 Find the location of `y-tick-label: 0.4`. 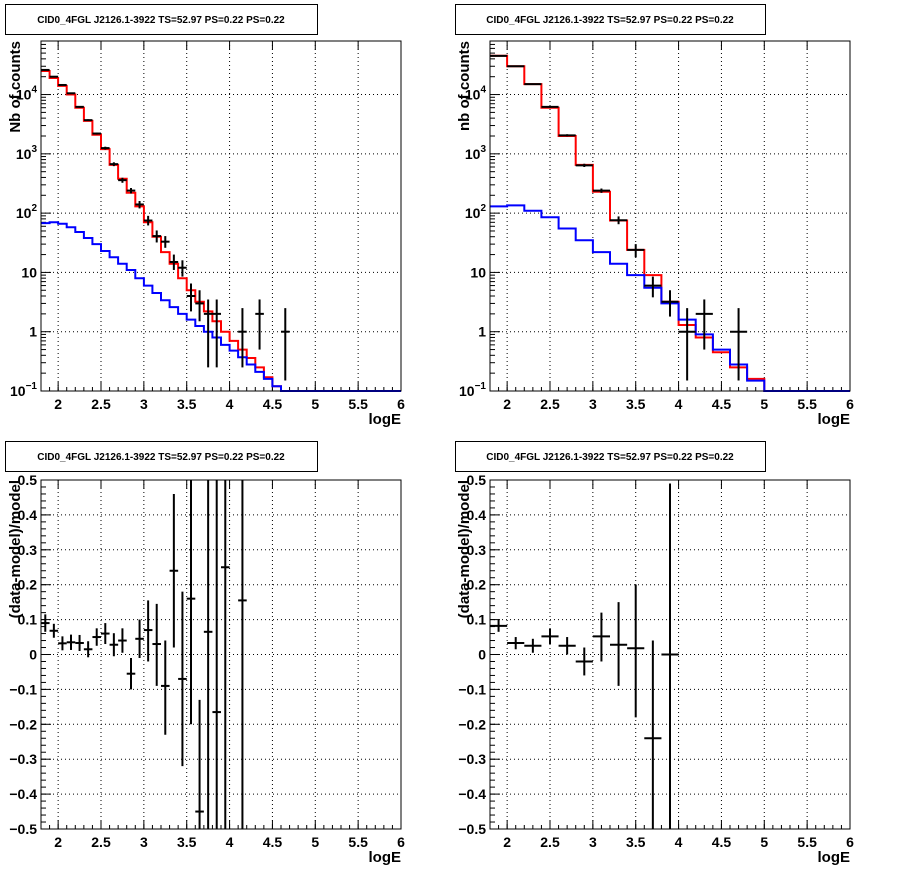

y-tick-label: 0.4 is located at coordinates (477, 515).